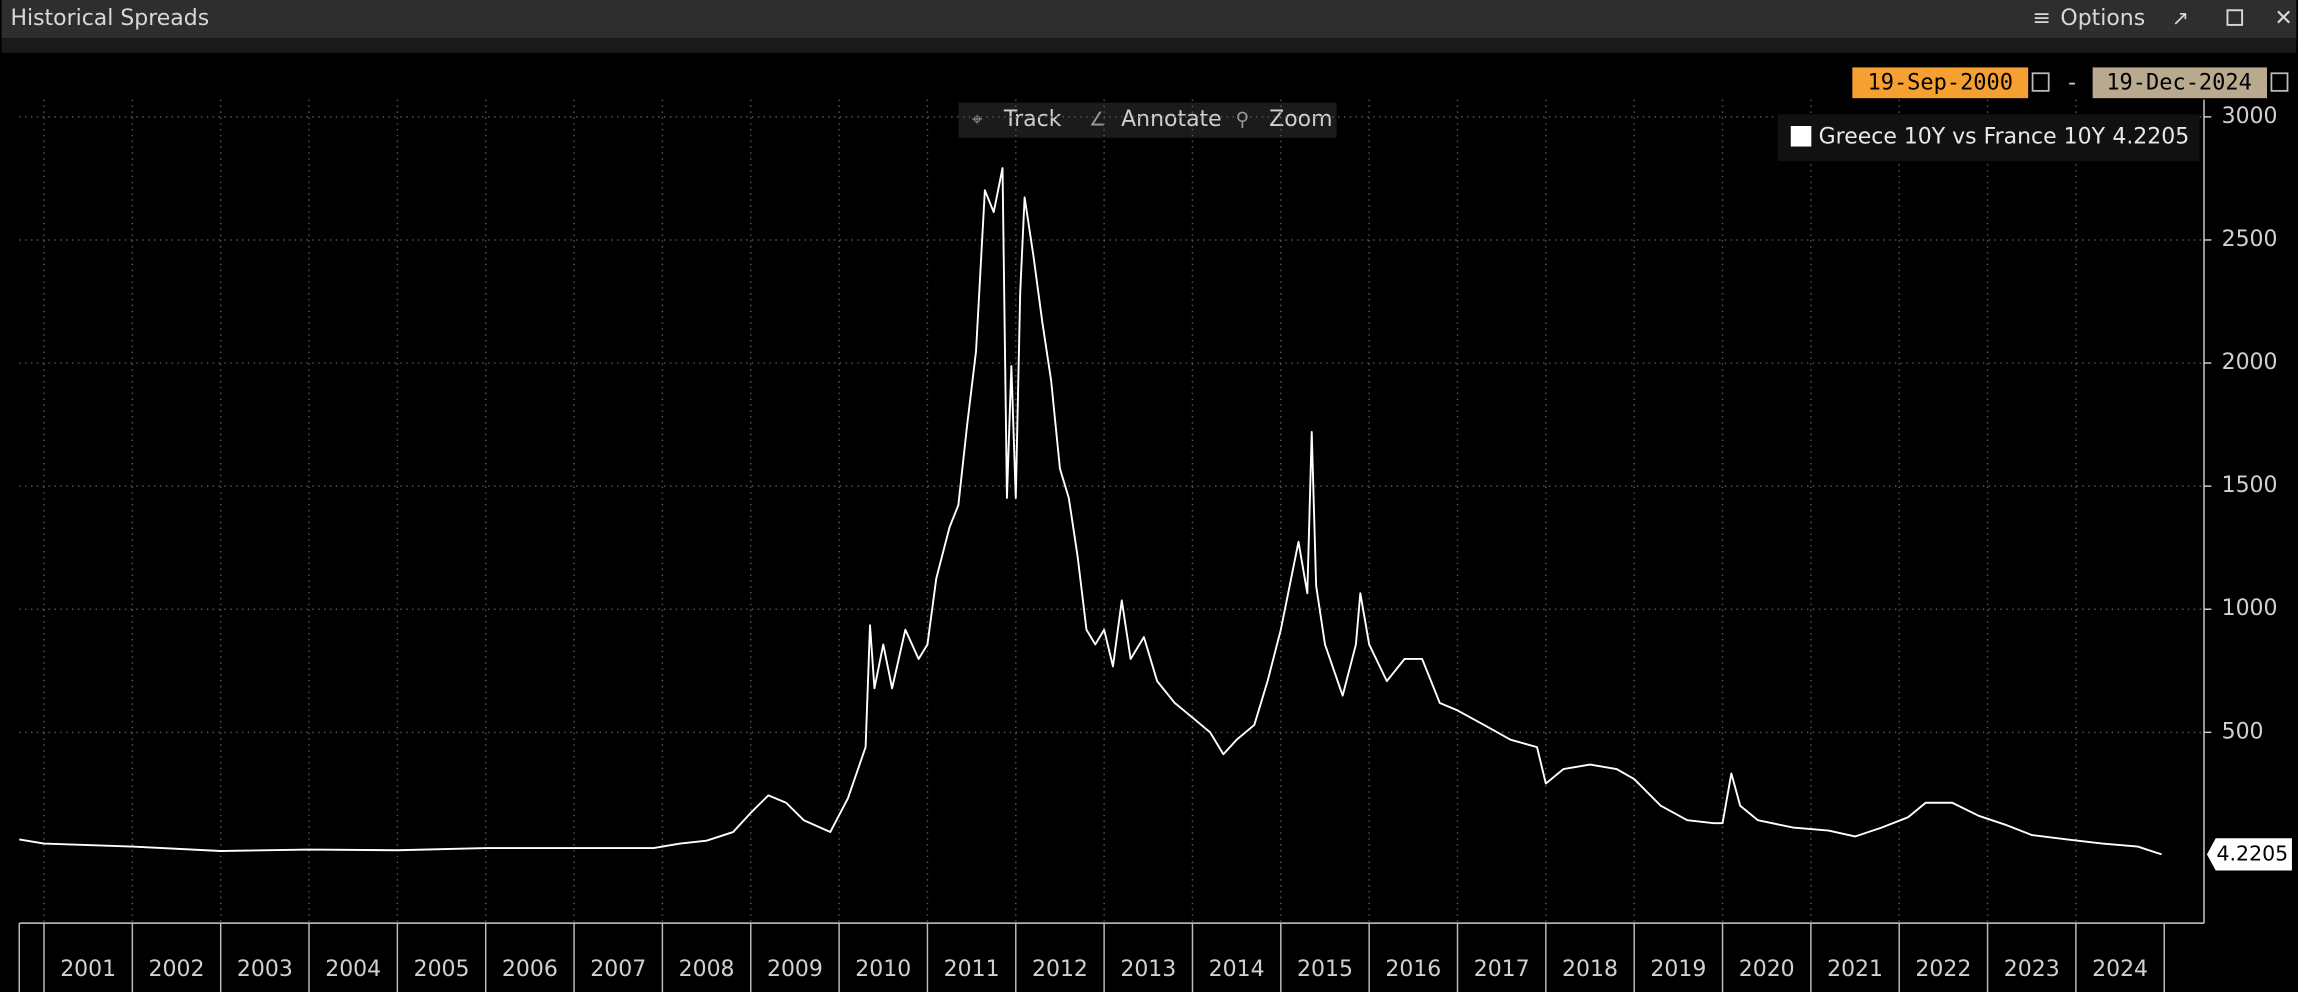 This screenshot has width=2298, height=992. I want to click on start-date-box, so click(1940, 83).